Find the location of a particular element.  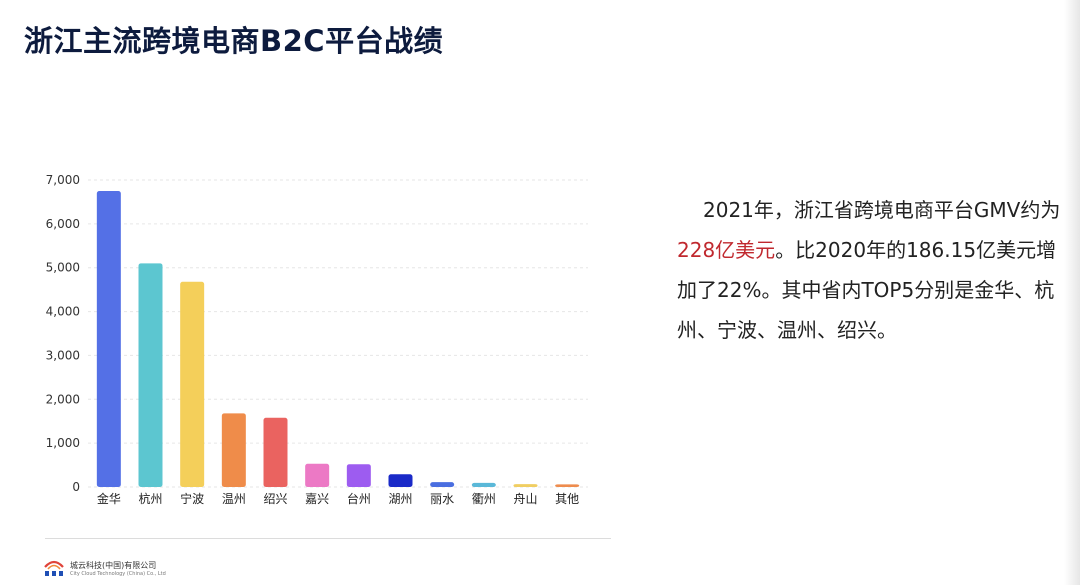

company-logo-icon is located at coordinates (54, 568).